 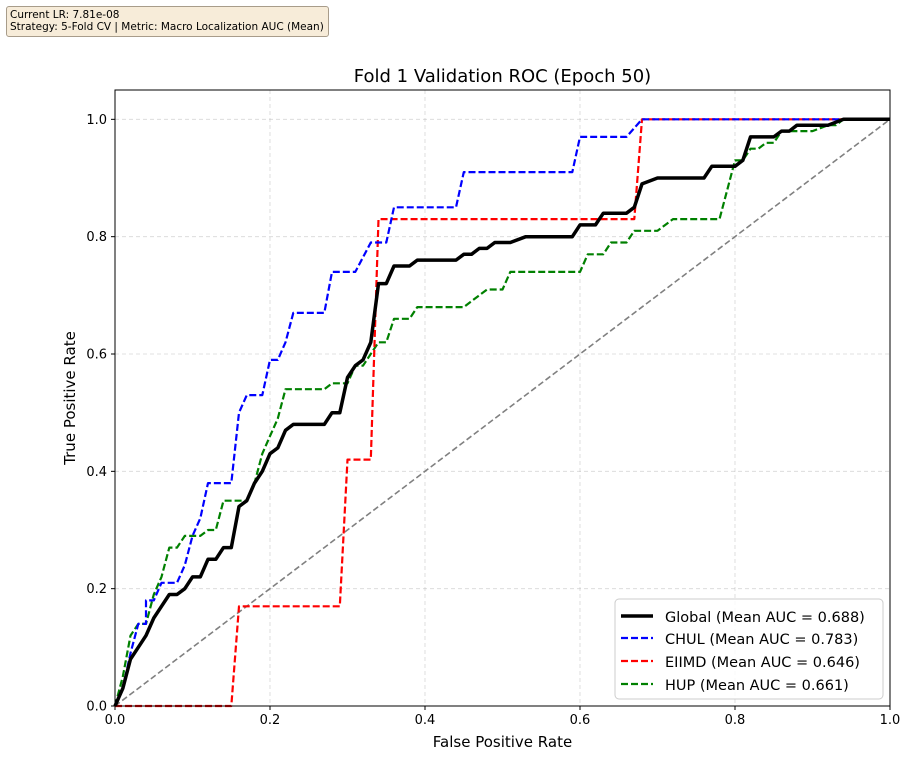 I want to click on legend-label-chul: CHUL (Mean AUC = 0.783), so click(x=761, y=640).